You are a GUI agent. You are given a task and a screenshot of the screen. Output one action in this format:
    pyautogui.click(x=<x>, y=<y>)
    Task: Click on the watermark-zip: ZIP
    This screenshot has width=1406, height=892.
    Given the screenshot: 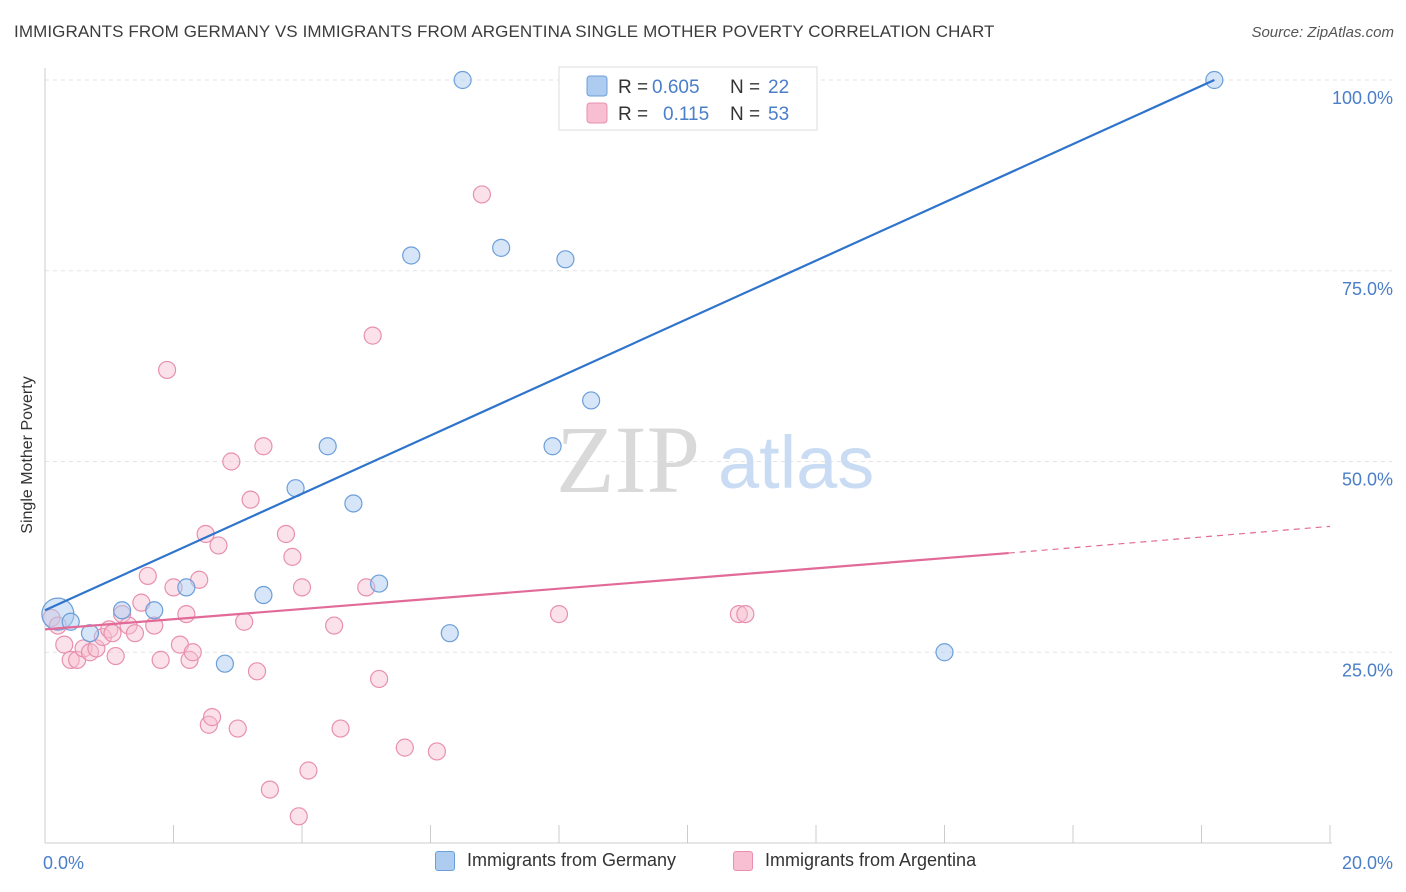 What is the action you would take?
    pyautogui.click(x=628, y=459)
    